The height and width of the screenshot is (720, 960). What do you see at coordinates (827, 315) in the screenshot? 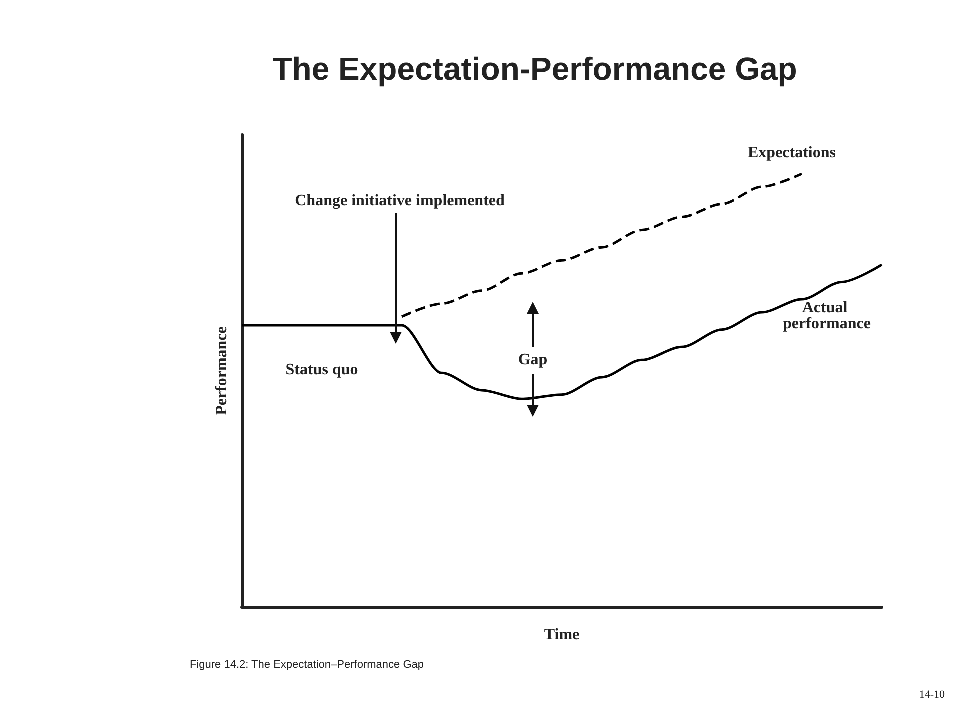
I see `series-label: Actual performance` at bounding box center [827, 315].